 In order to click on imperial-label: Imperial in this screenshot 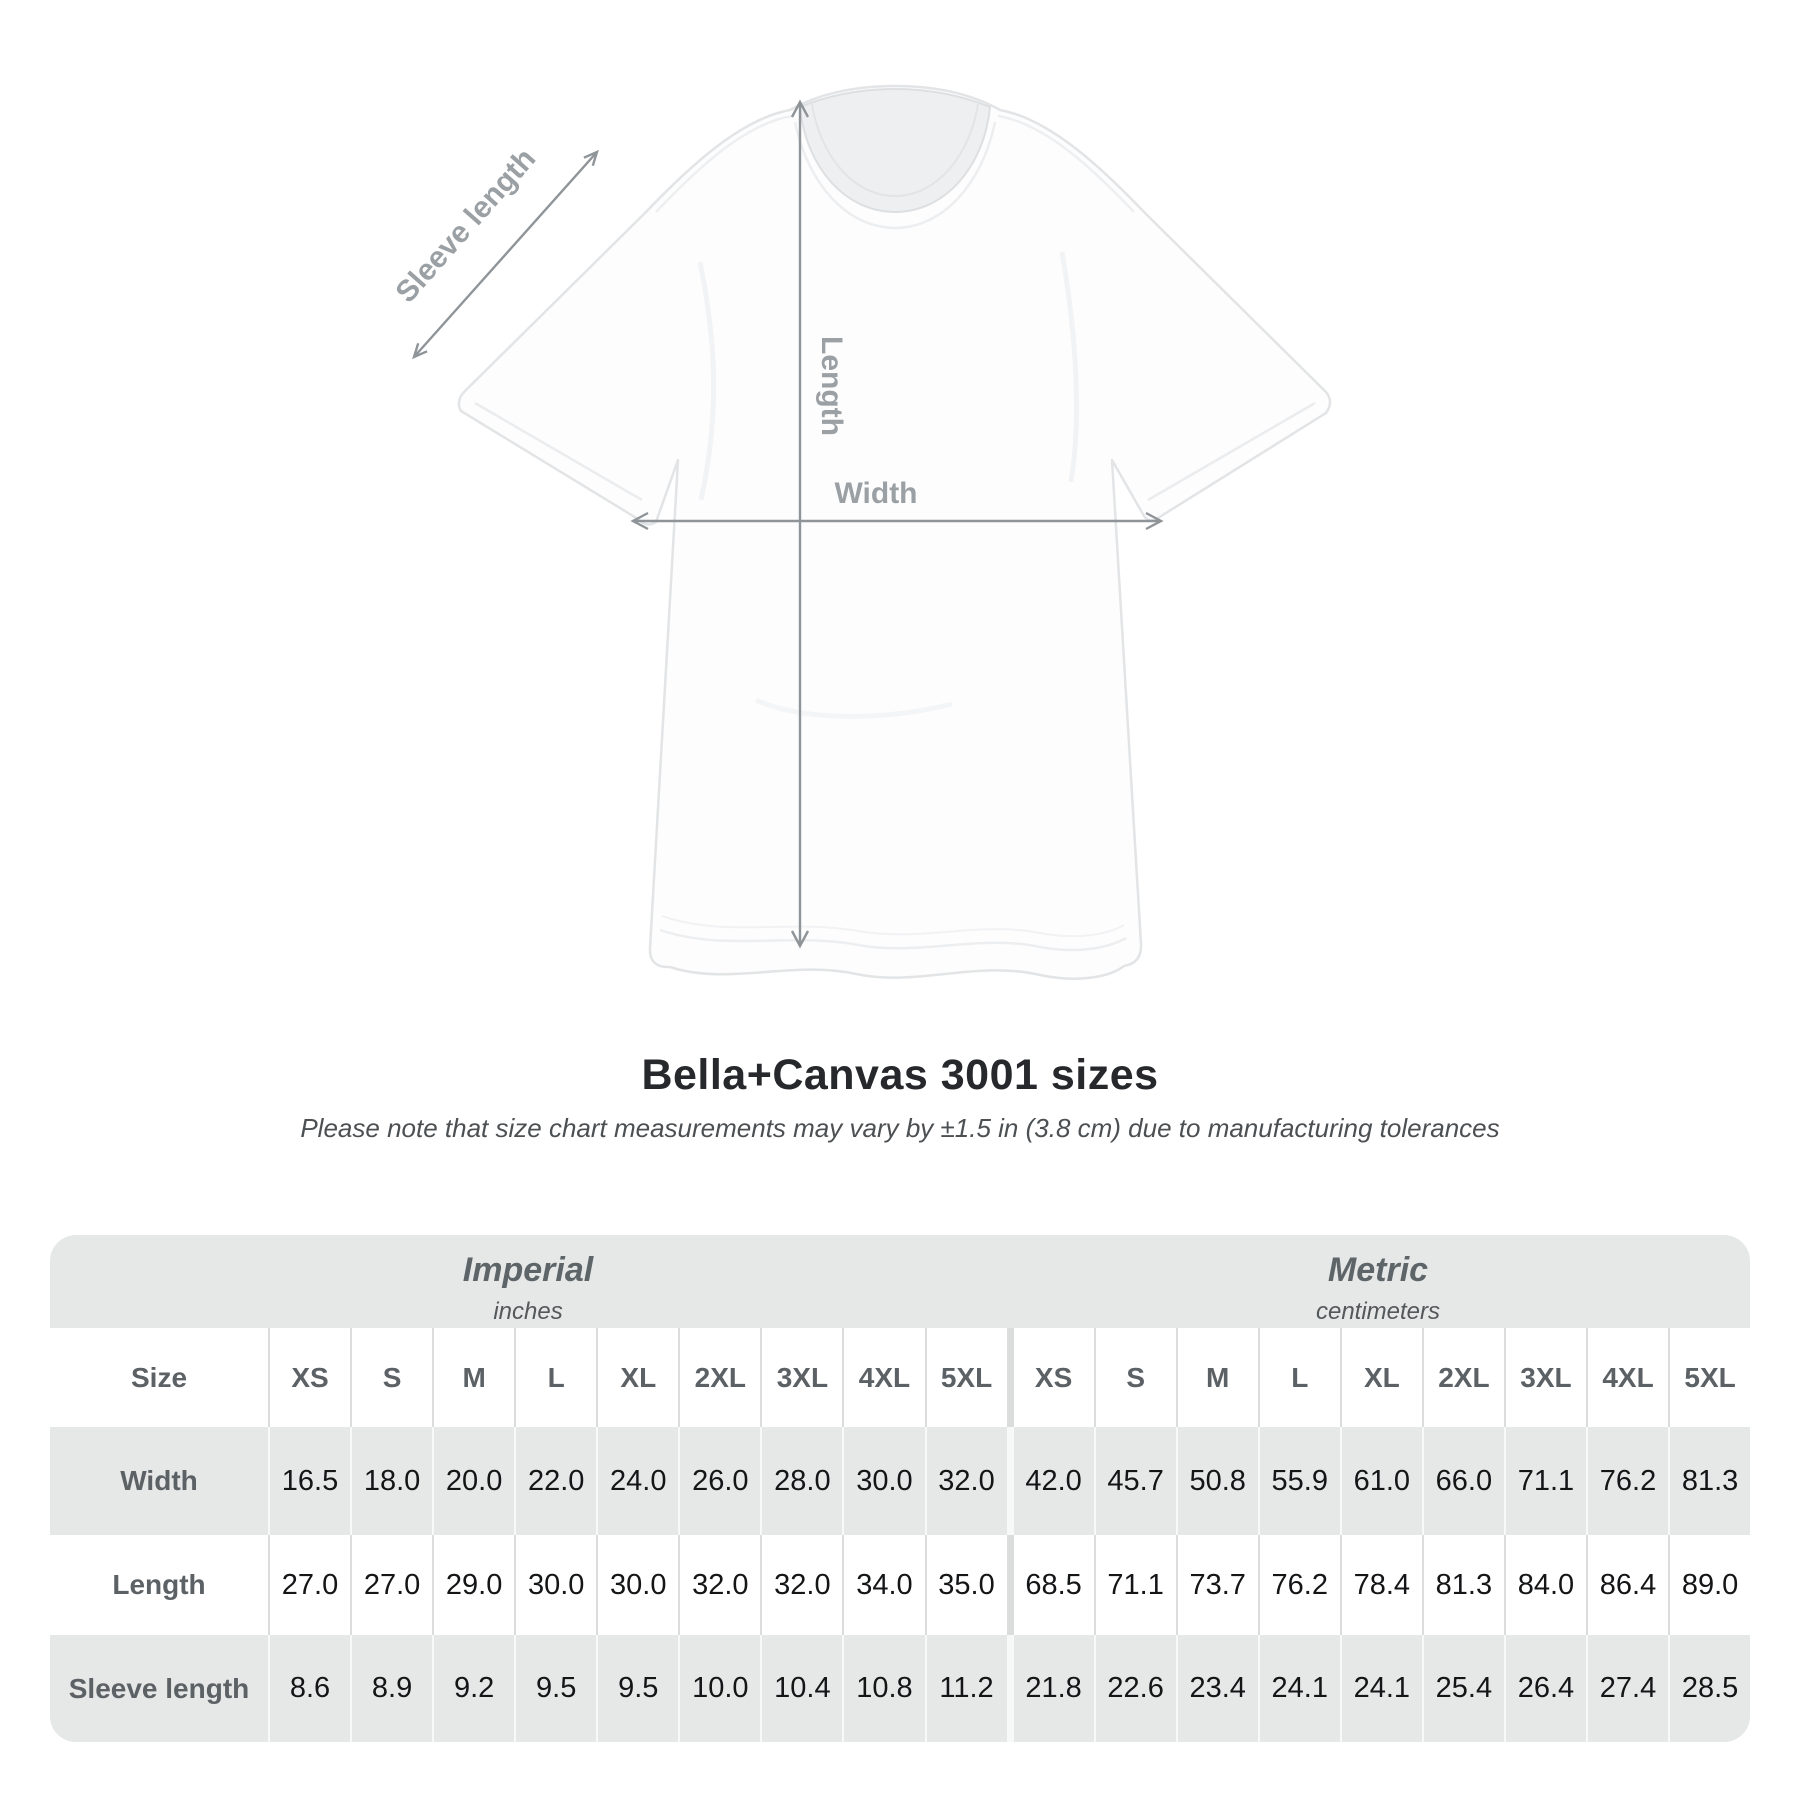, I will do `click(528, 1270)`.